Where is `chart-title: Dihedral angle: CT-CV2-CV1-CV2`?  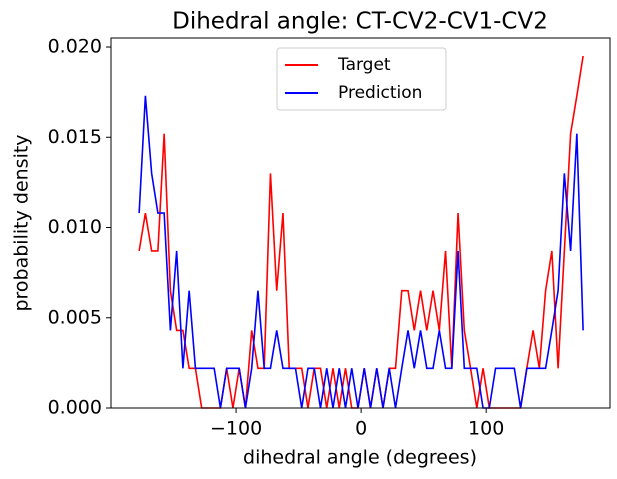 chart-title: Dihedral angle: CT-CV2-CV1-CV2 is located at coordinates (360, 22).